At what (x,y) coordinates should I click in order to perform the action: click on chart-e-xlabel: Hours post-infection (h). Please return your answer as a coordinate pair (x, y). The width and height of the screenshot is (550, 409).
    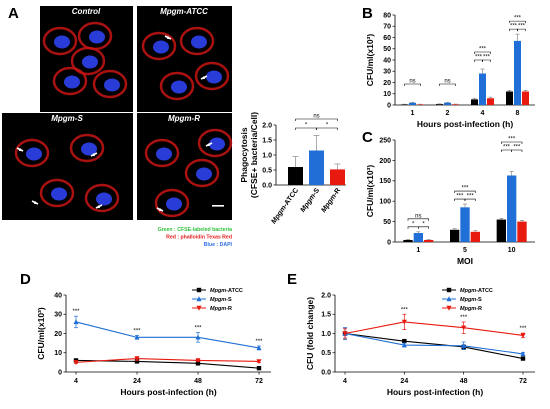
    Looking at the image, I should click on (435, 392).